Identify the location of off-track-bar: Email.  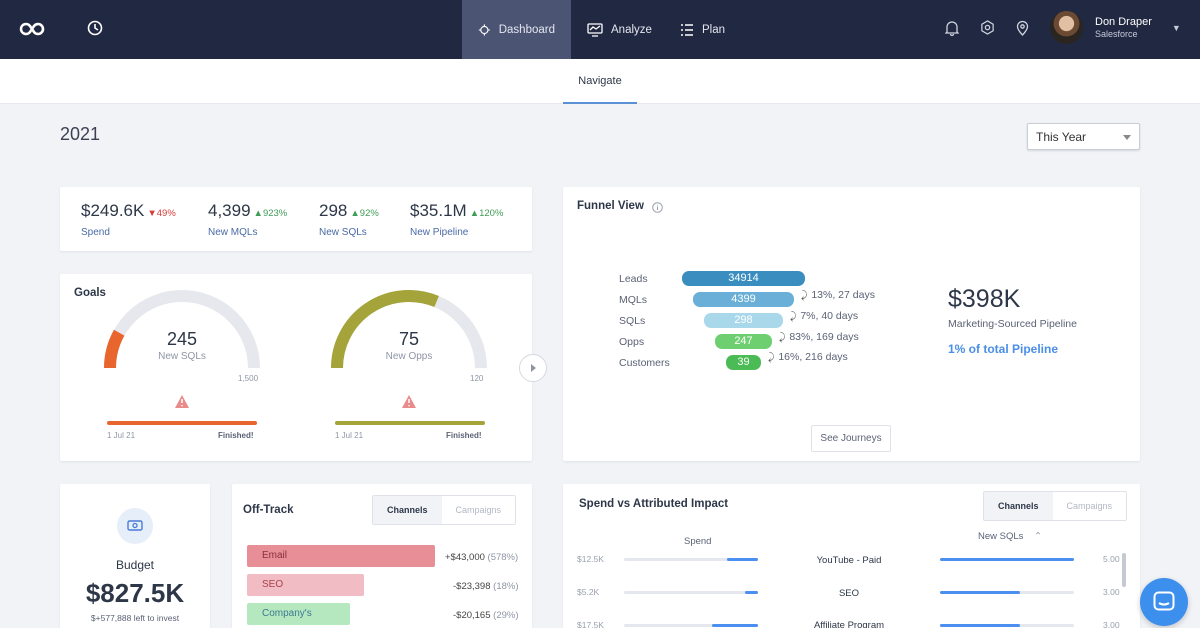
(341, 556).